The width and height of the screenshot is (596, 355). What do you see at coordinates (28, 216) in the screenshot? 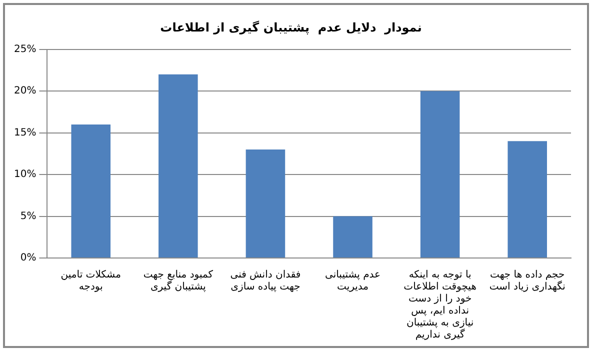
I see `y-tick-label: 5%` at bounding box center [28, 216].